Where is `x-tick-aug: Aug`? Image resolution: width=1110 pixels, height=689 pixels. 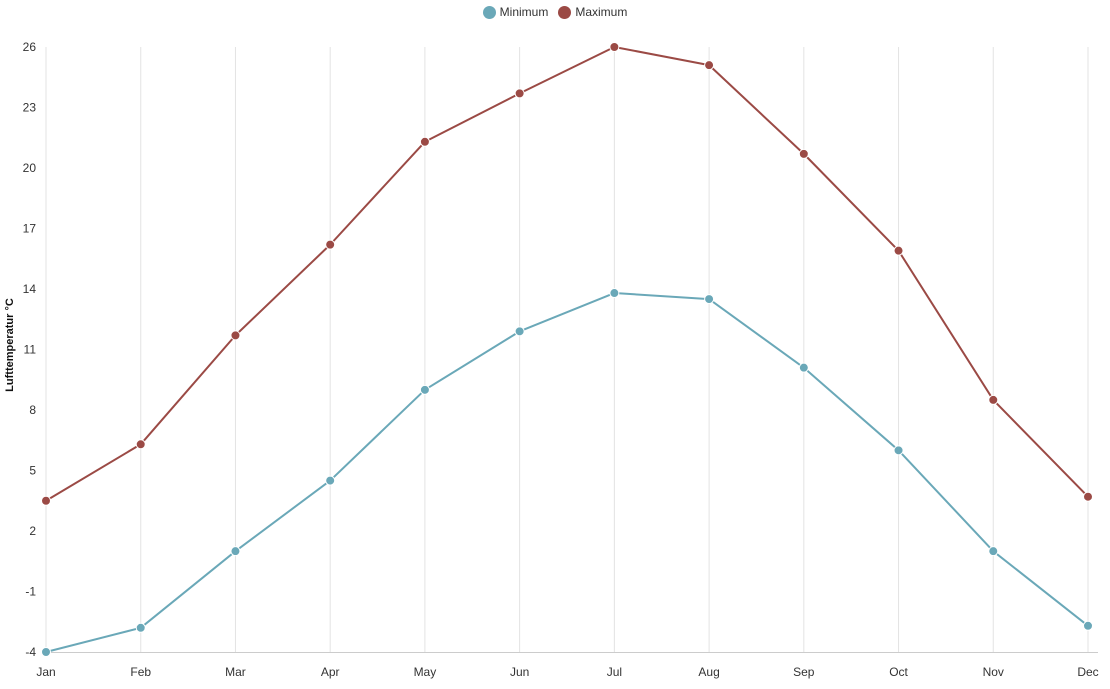
x-tick-aug: Aug is located at coordinates (708, 672).